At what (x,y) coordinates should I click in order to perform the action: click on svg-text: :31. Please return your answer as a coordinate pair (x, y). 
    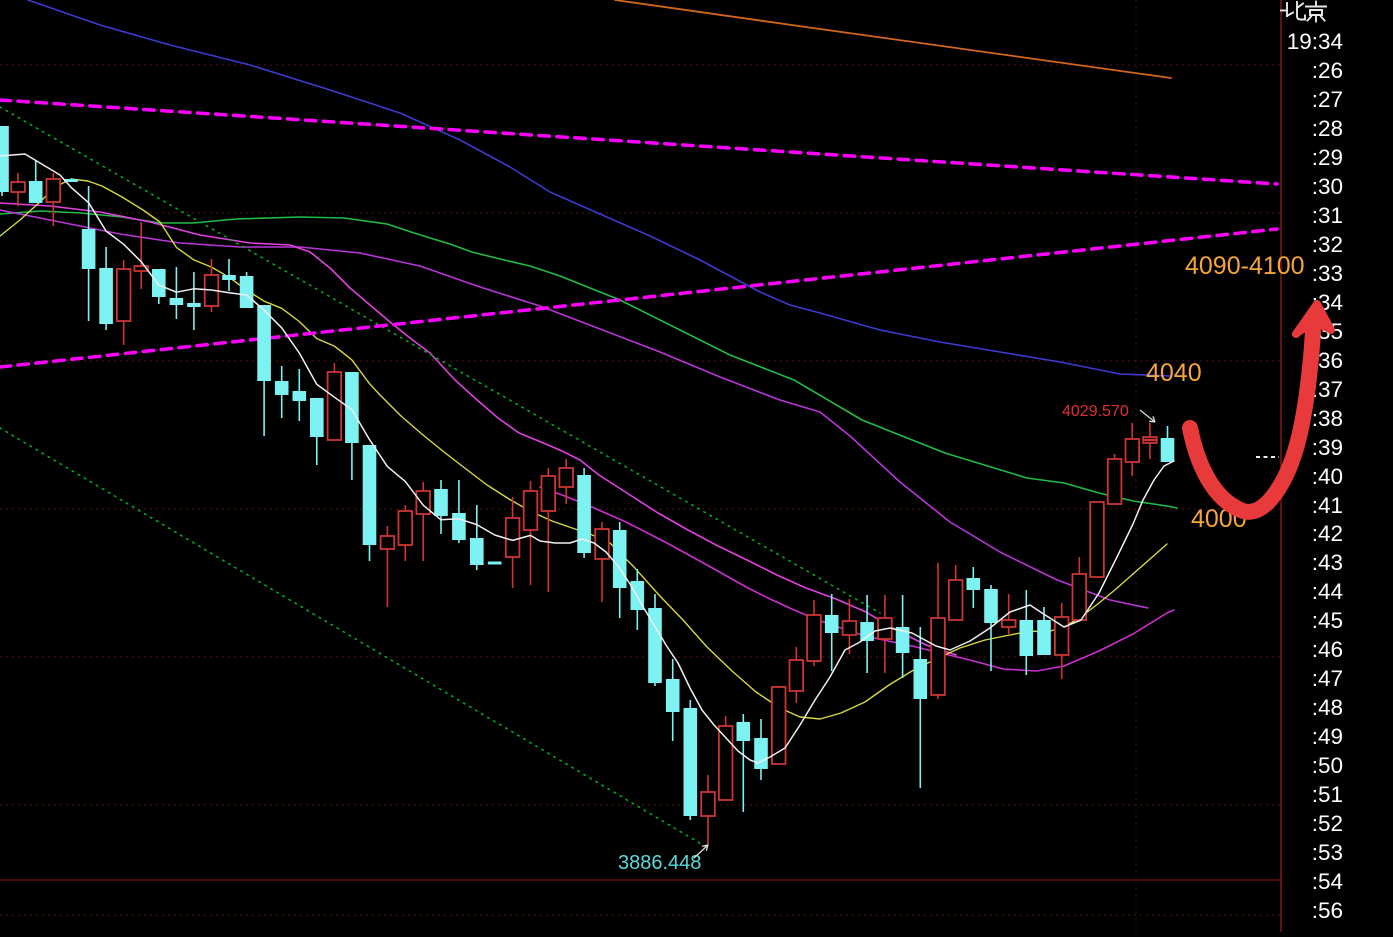
    Looking at the image, I should click on (1327, 215).